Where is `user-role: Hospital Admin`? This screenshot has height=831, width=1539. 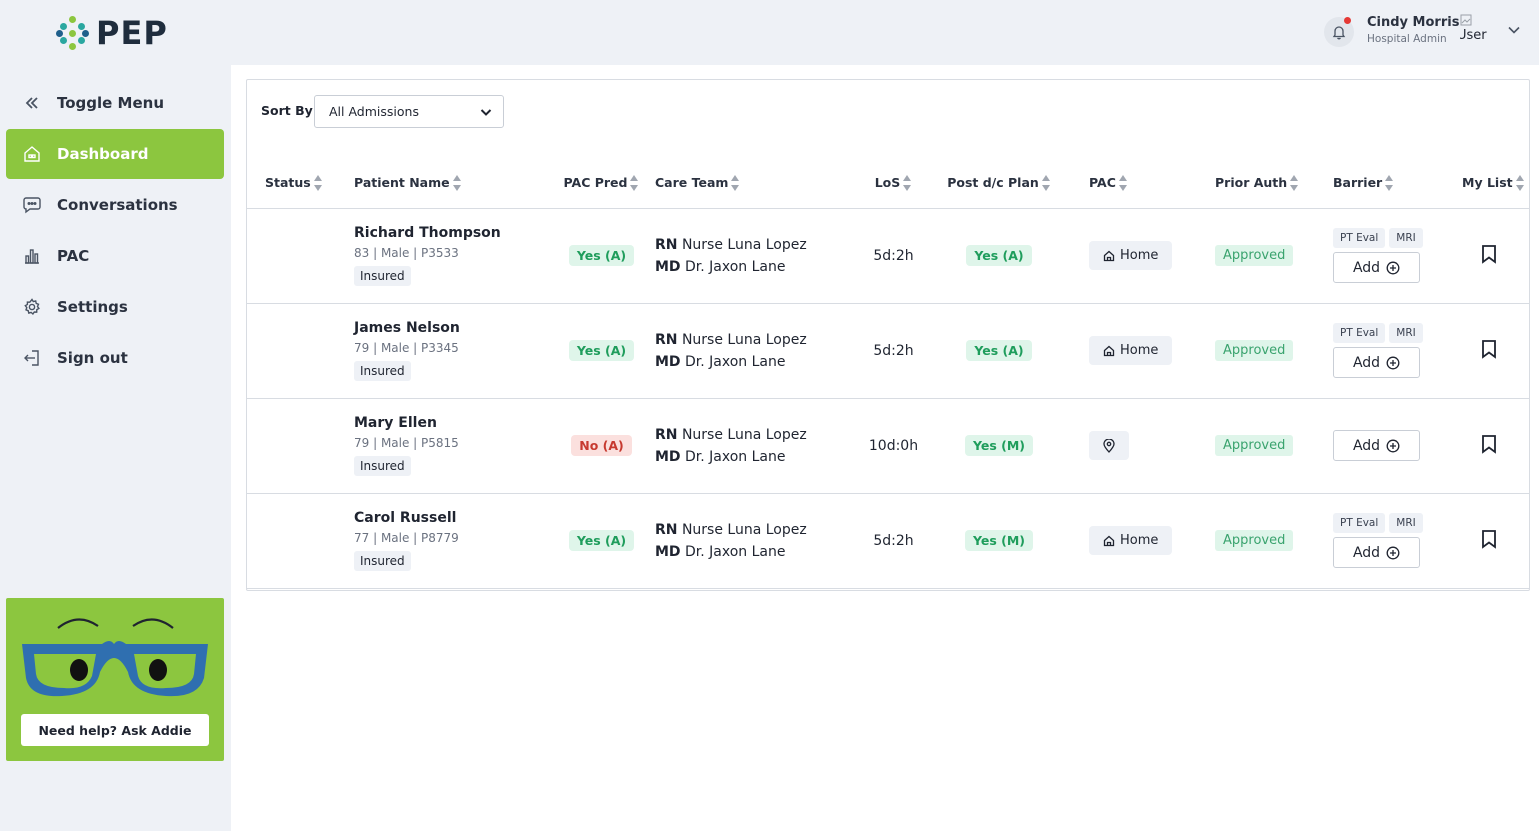
user-role: Hospital Admin is located at coordinates (1407, 39).